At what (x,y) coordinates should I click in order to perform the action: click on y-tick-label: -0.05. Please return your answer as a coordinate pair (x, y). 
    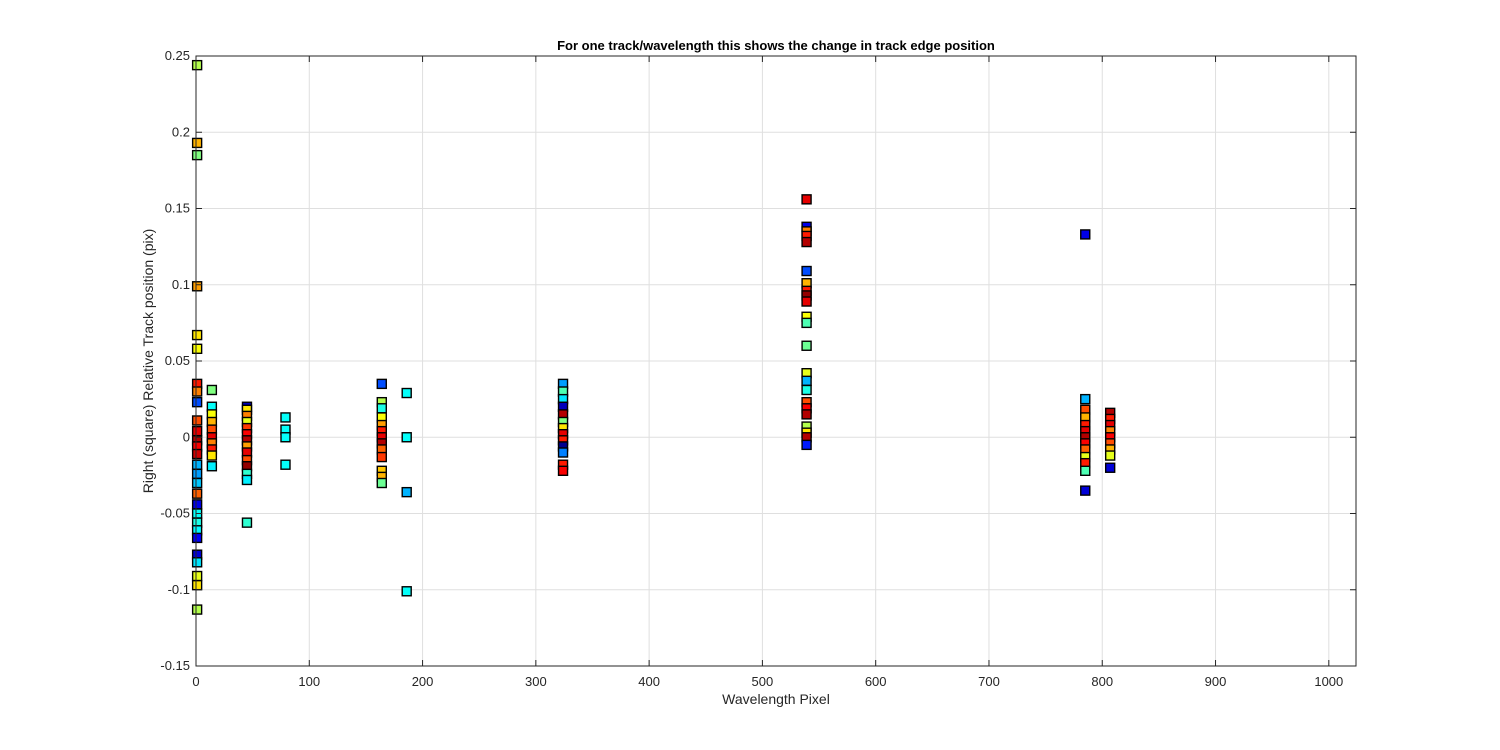
    Looking at the image, I should click on (175, 513).